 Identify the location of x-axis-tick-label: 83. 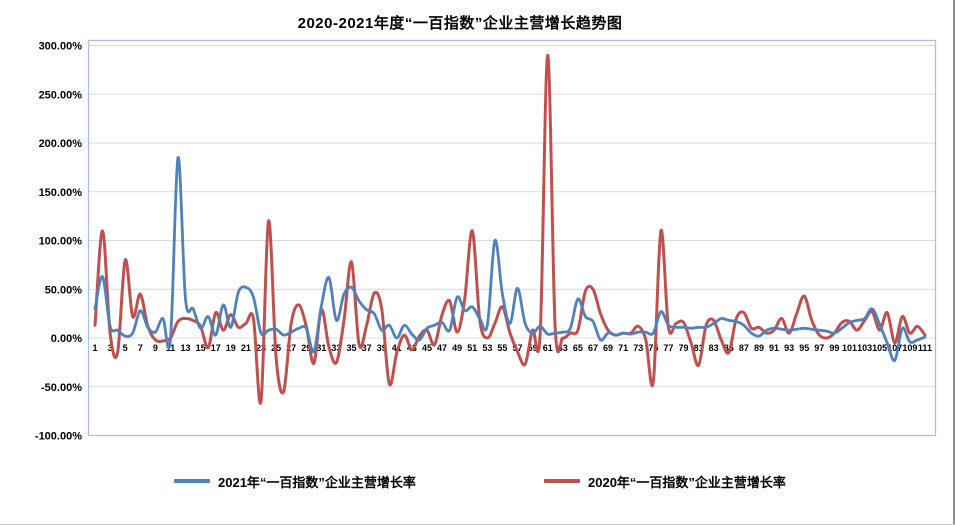
(714, 348).